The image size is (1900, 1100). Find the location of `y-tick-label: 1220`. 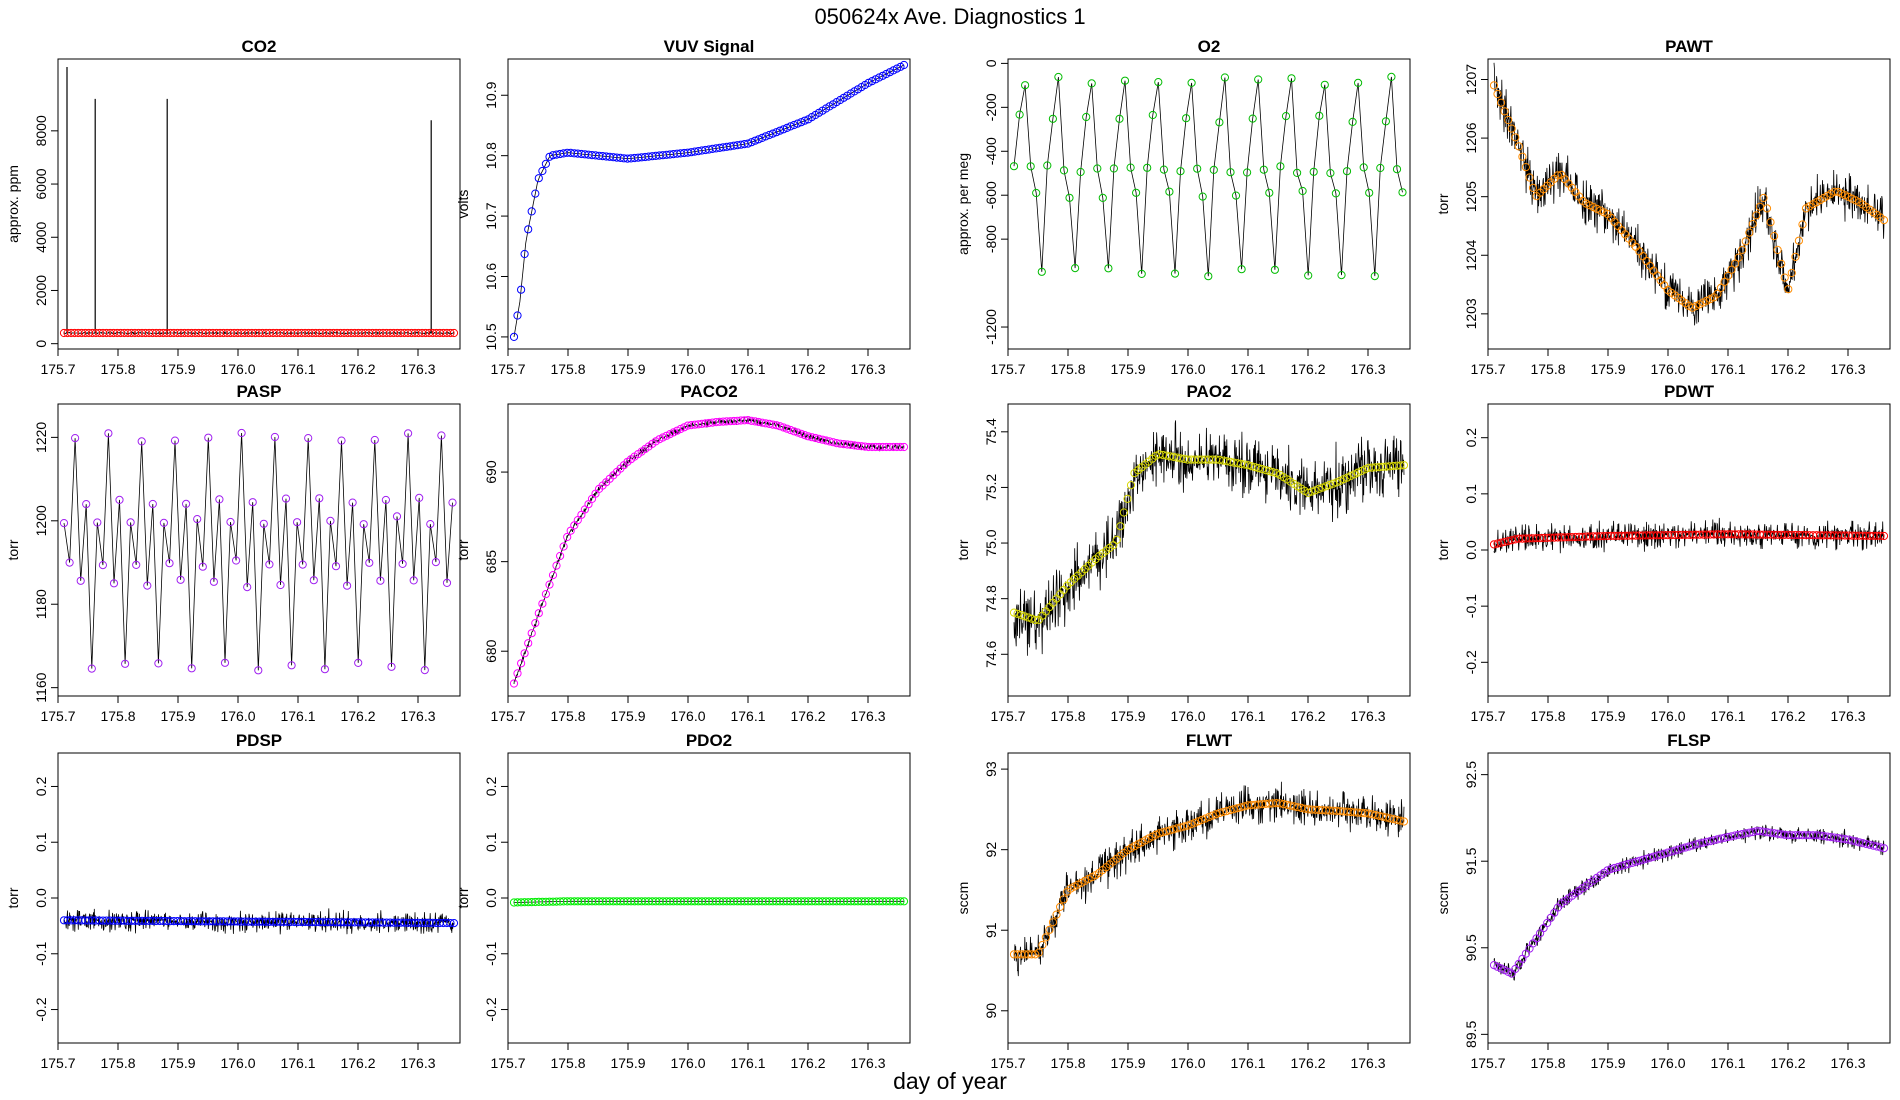

y-tick-label: 1220 is located at coordinates (41, 437).